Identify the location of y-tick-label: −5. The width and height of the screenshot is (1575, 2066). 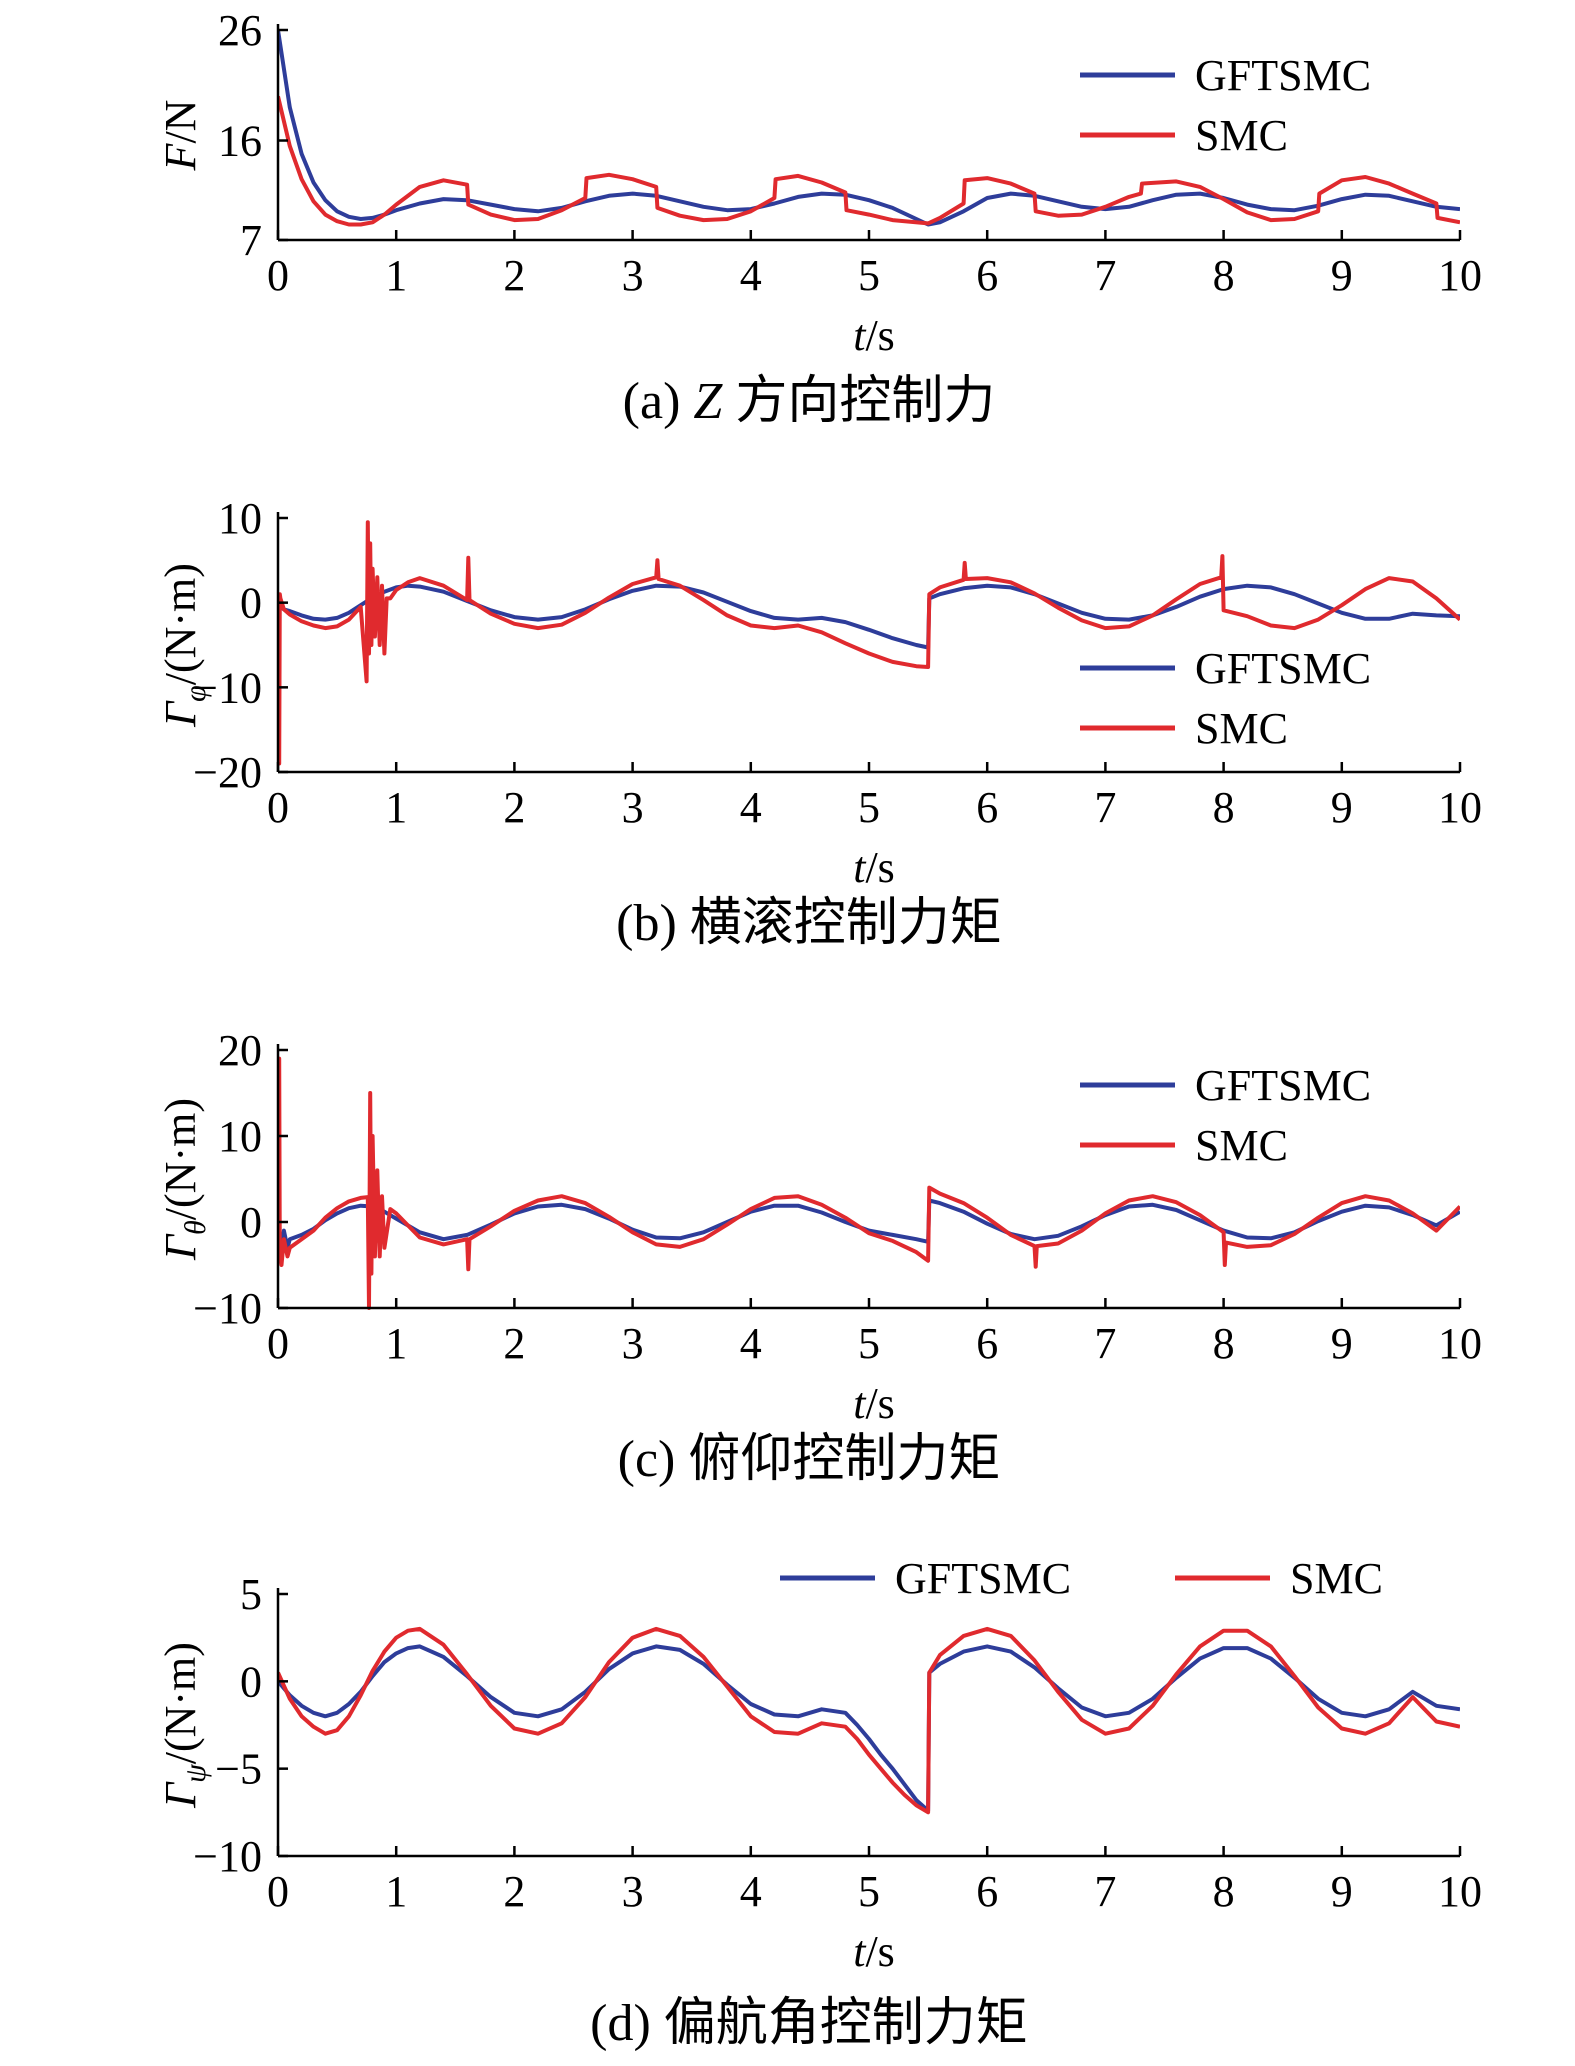
(238, 1769).